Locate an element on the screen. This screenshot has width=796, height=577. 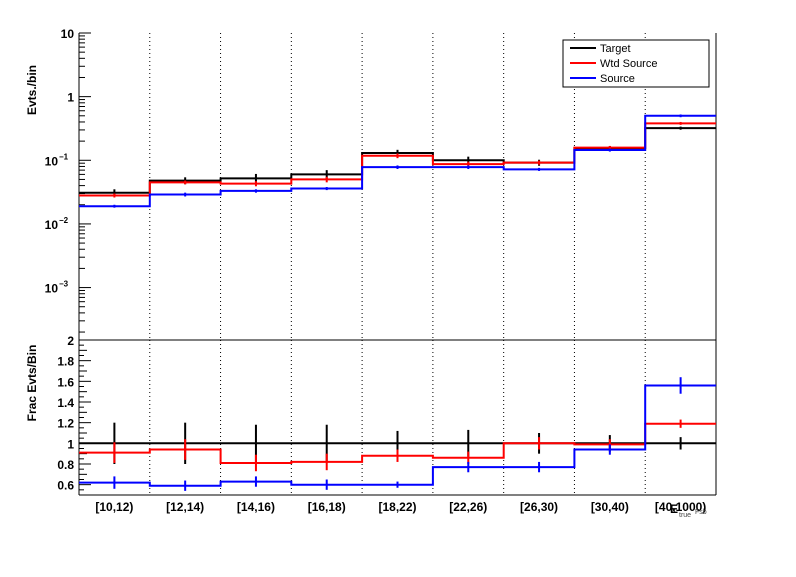
x-axis-title-sup: Fsb is located at coordinates (701, 512).